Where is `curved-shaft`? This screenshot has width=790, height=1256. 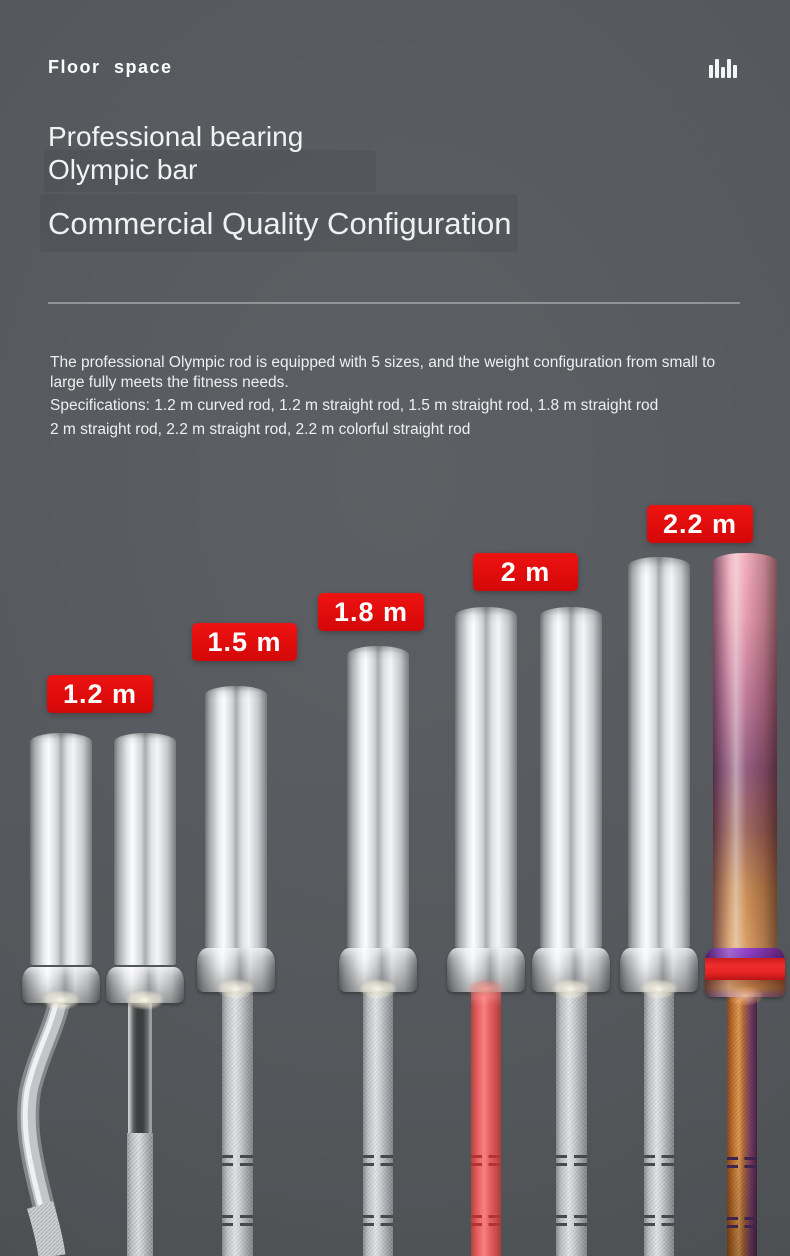
curved-shaft is located at coordinates (43, 1129).